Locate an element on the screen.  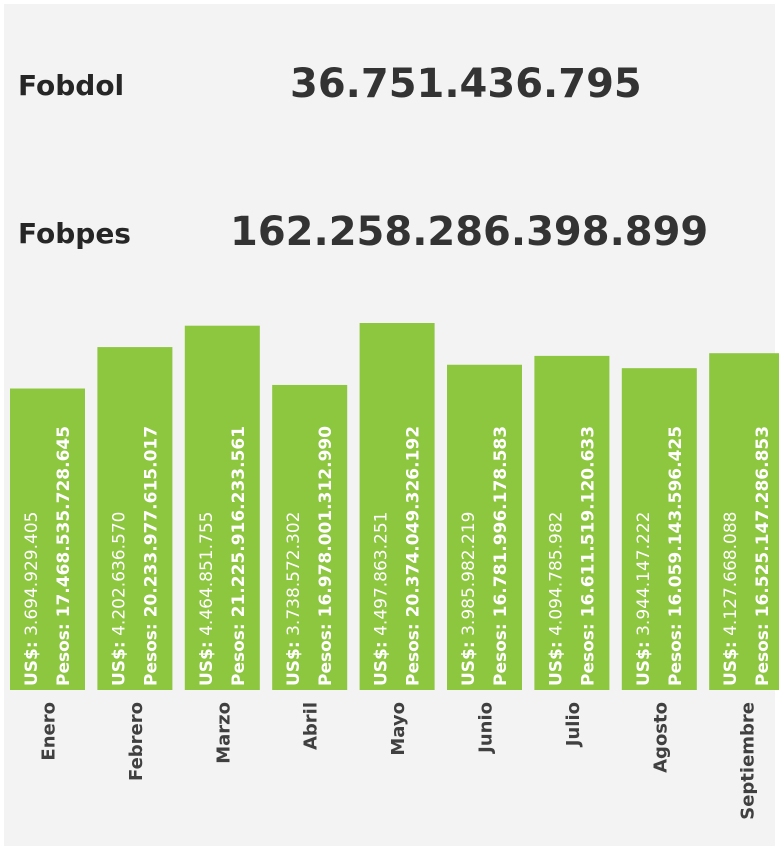
data-label: Pesos: 16.781.996.178.583 is located at coordinates (501, 556).